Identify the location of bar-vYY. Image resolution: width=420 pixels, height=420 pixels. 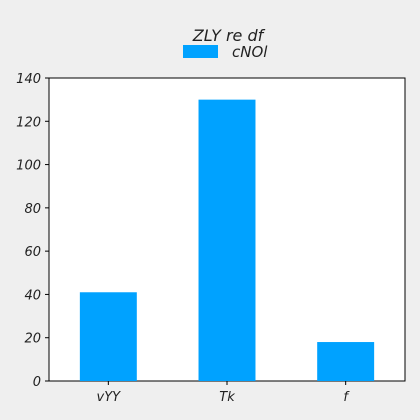
(108, 336).